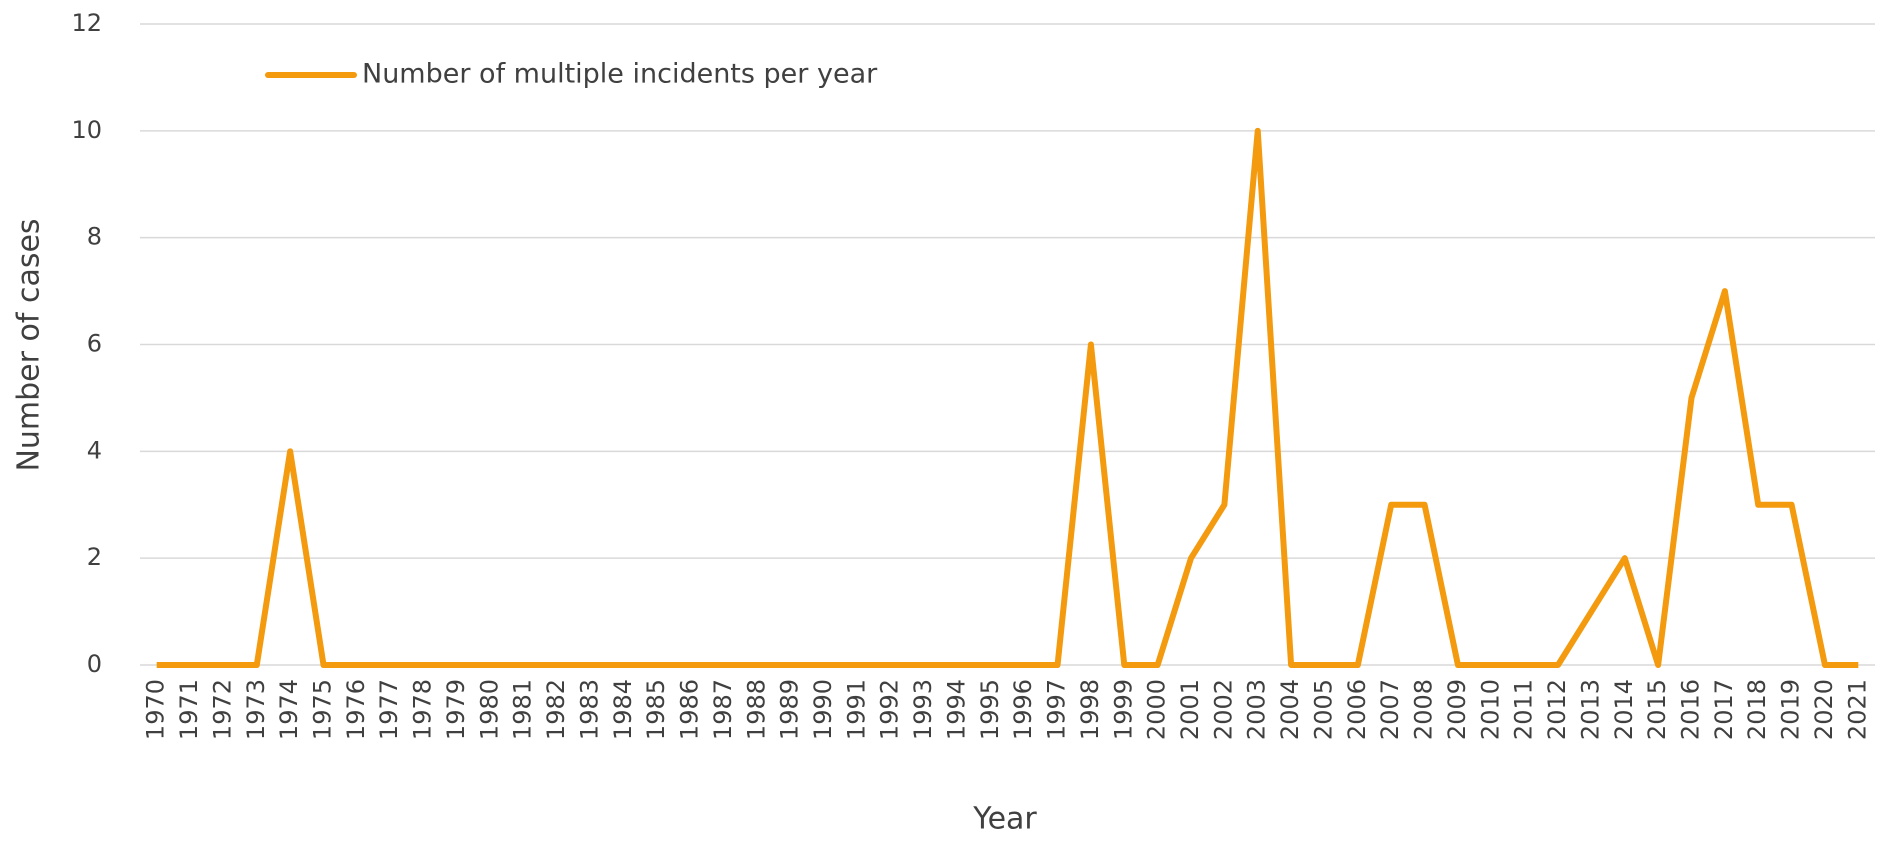  What do you see at coordinates (1257, 709) in the screenshot?
I see `x-tick-label: 2003` at bounding box center [1257, 709].